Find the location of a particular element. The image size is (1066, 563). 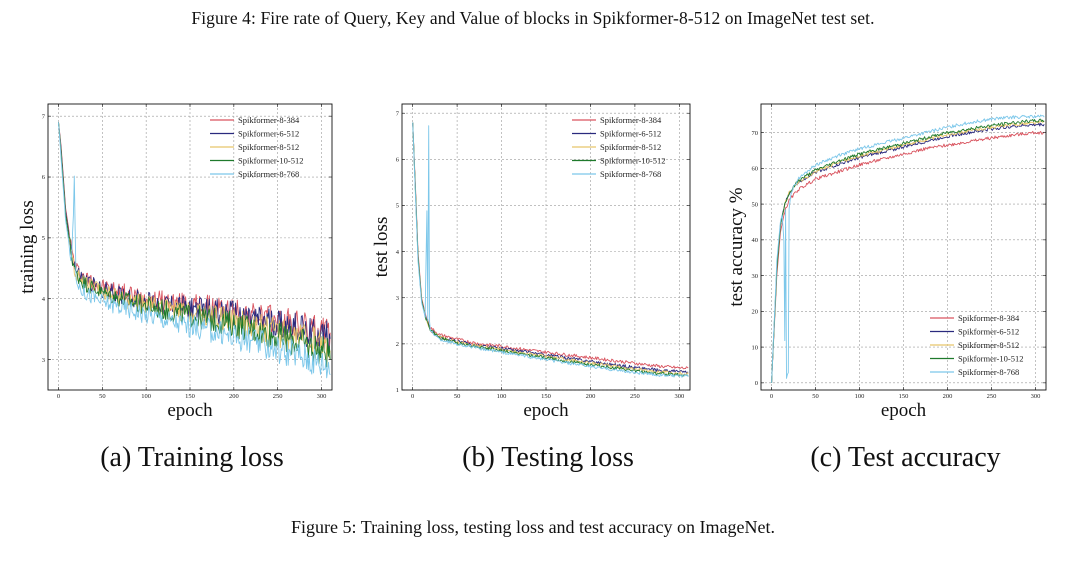

y-tick-label: 1 is located at coordinates (397, 390).